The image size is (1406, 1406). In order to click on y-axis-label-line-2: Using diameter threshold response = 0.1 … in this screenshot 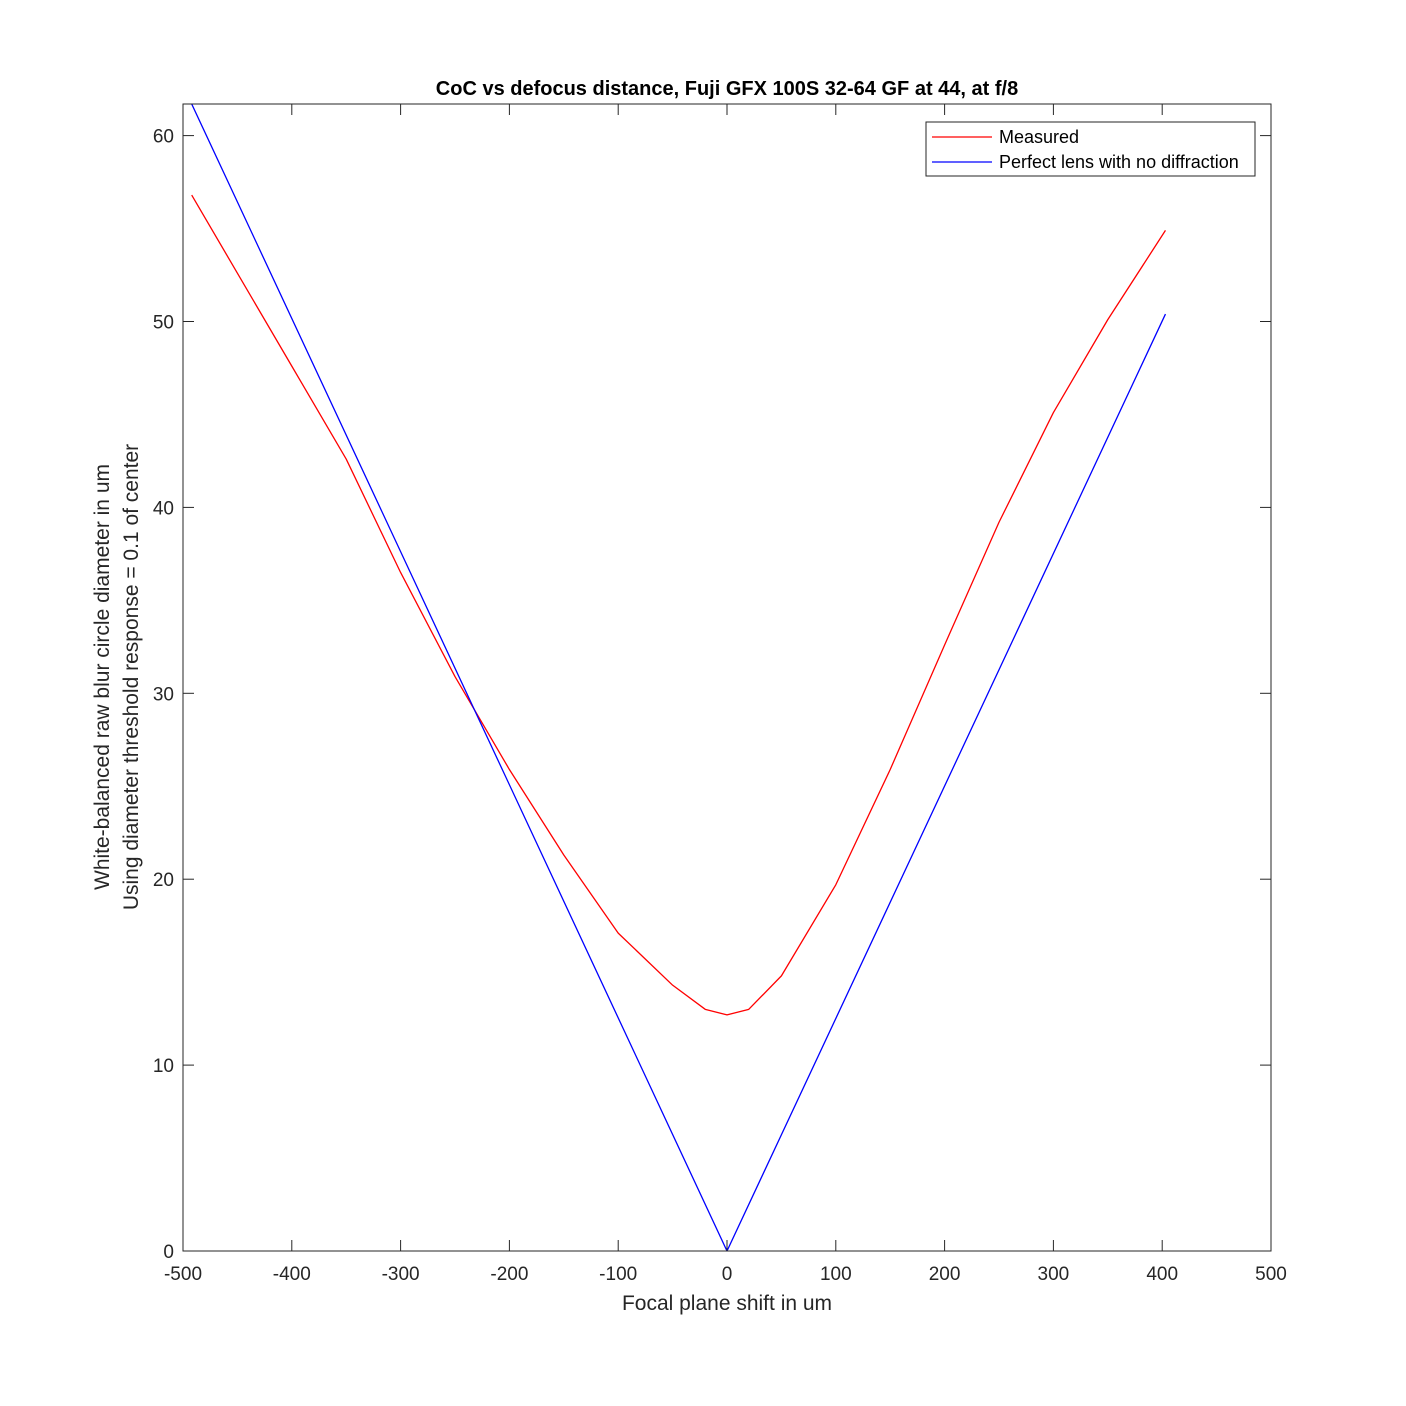, I will do `click(131, 677)`.